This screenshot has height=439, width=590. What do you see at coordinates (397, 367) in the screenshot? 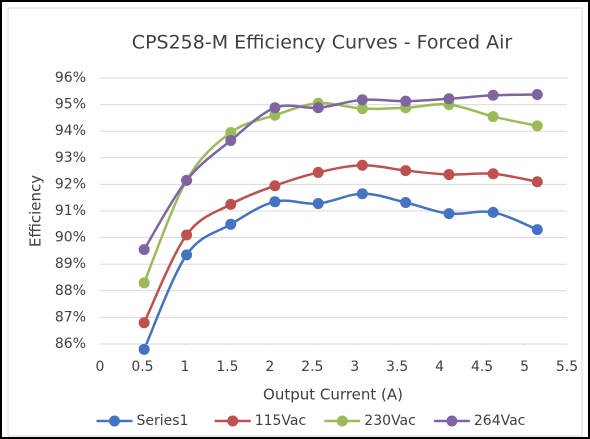
I see `x-tick-label: 3.5` at bounding box center [397, 367].